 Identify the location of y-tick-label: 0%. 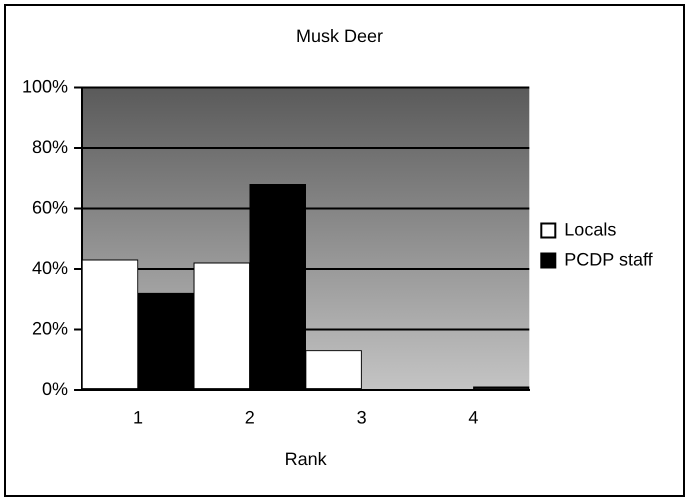
(55, 388).